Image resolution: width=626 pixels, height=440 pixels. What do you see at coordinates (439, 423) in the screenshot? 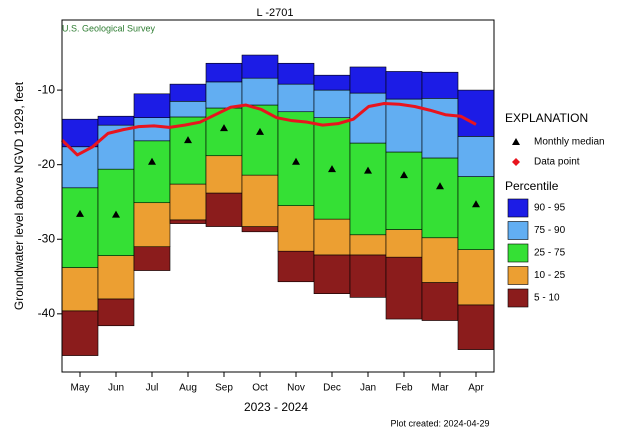
I see `footnote: Plot created: 2024-04-29` at bounding box center [439, 423].